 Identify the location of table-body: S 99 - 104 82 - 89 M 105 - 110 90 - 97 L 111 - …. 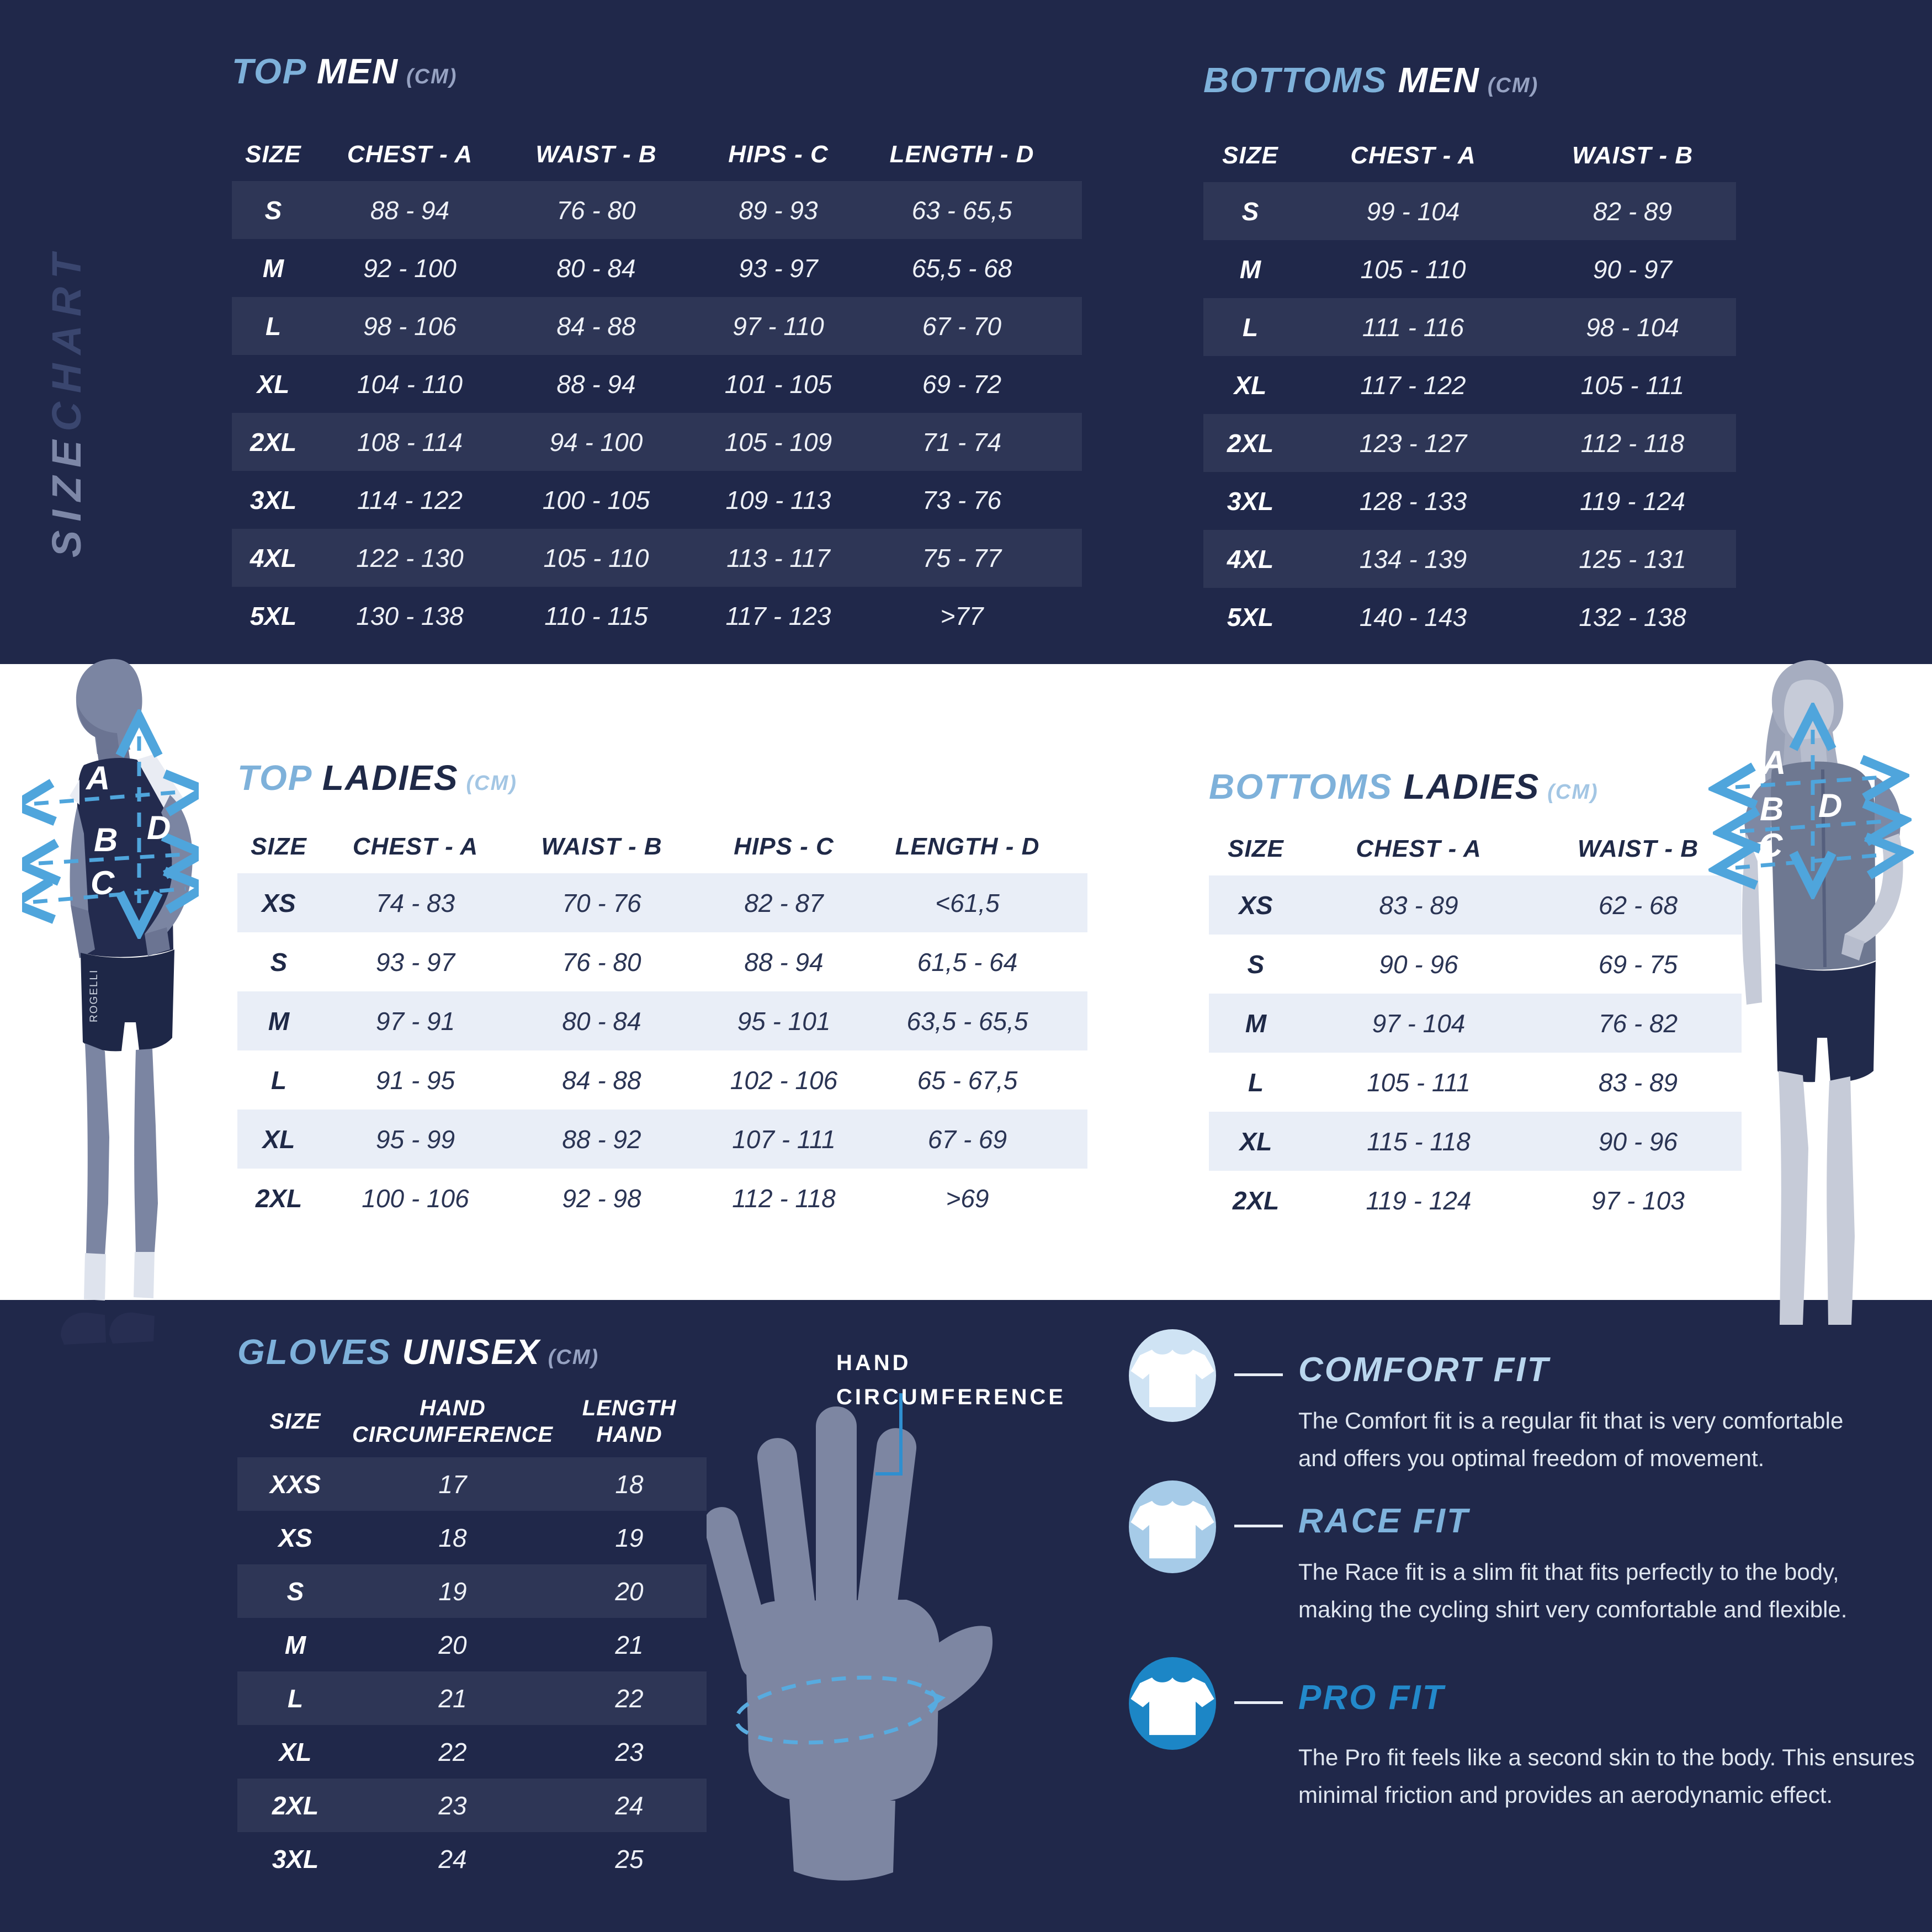
(1470, 414).